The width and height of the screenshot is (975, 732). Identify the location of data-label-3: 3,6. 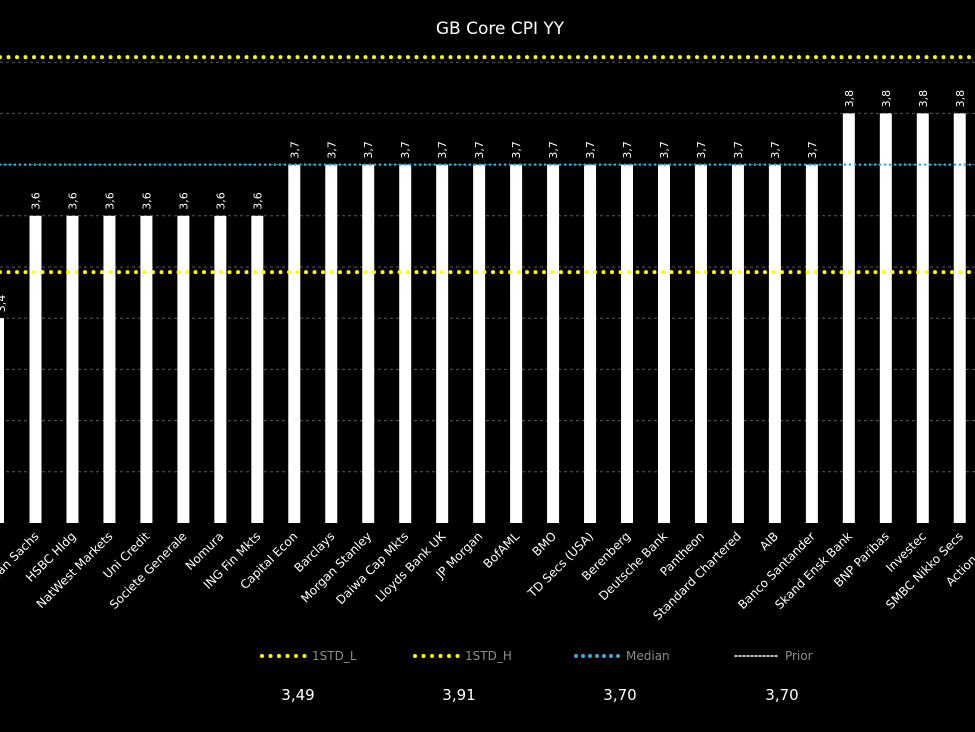
(146, 201).